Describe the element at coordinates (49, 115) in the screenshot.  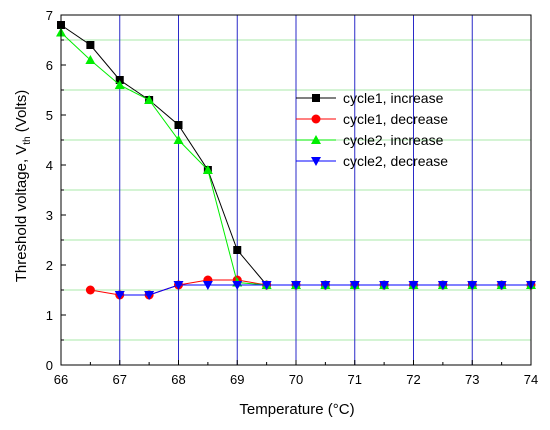
I see `y-tick-label: 5` at that location.